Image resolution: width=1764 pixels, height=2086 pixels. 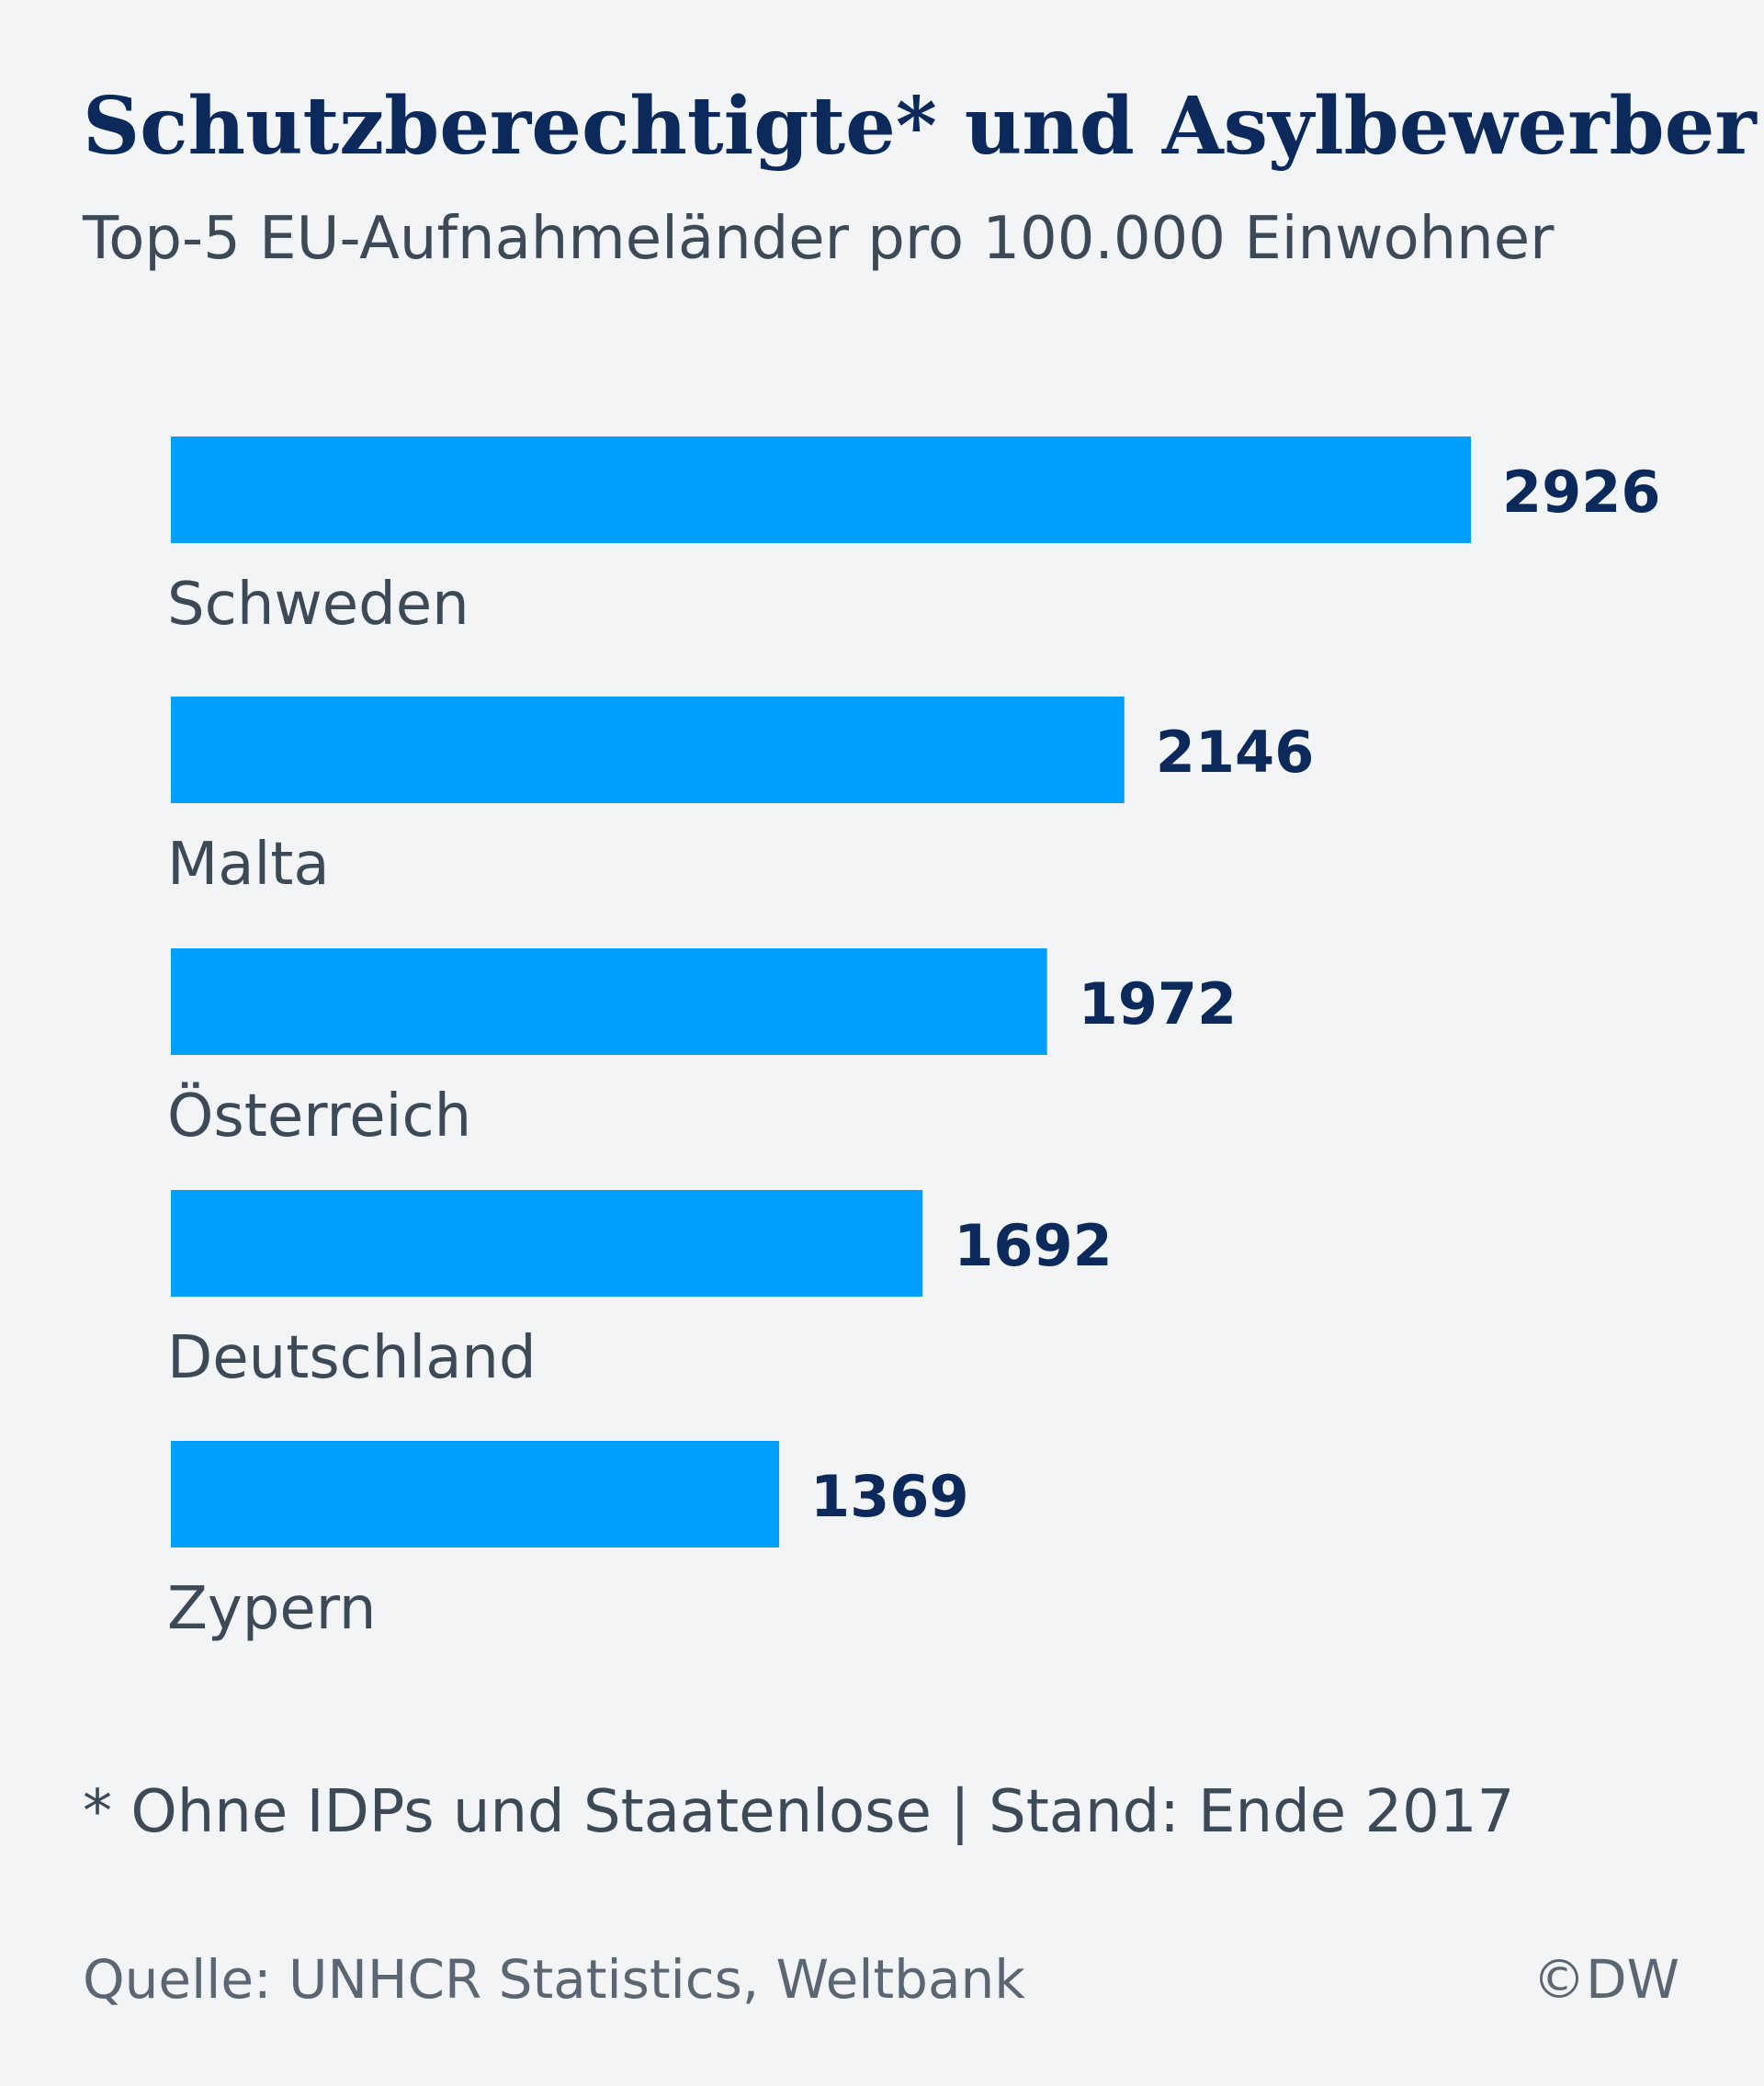 I want to click on category-label: Deutschland, so click(x=352, y=1358).